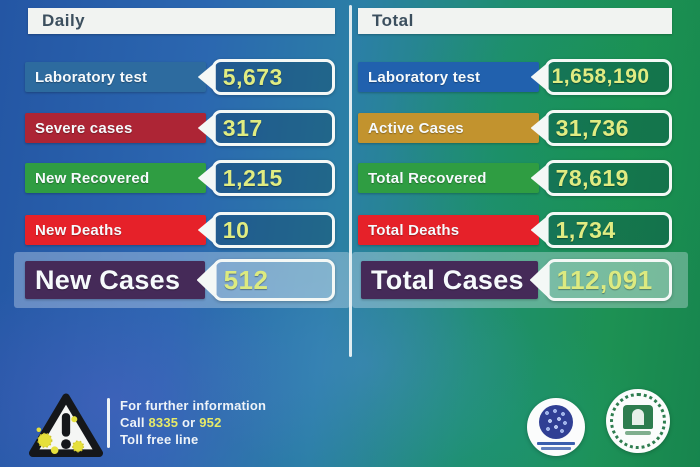 The width and height of the screenshot is (700, 467). I want to click on total-row-total-deaths: Total Deaths 1,734, so click(515, 230).